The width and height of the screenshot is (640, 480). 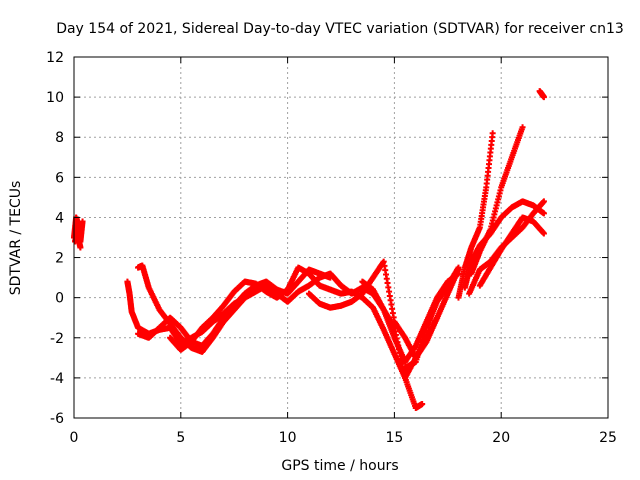 What do you see at coordinates (59, 259) in the screenshot?
I see `y-tick-label: 2` at bounding box center [59, 259].